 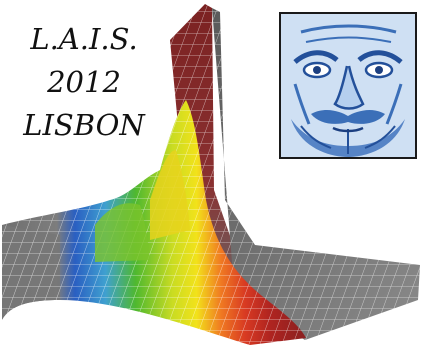 What do you see at coordinates (170, 195) in the screenshot?
I see `surface-peak-yellow` at bounding box center [170, 195].